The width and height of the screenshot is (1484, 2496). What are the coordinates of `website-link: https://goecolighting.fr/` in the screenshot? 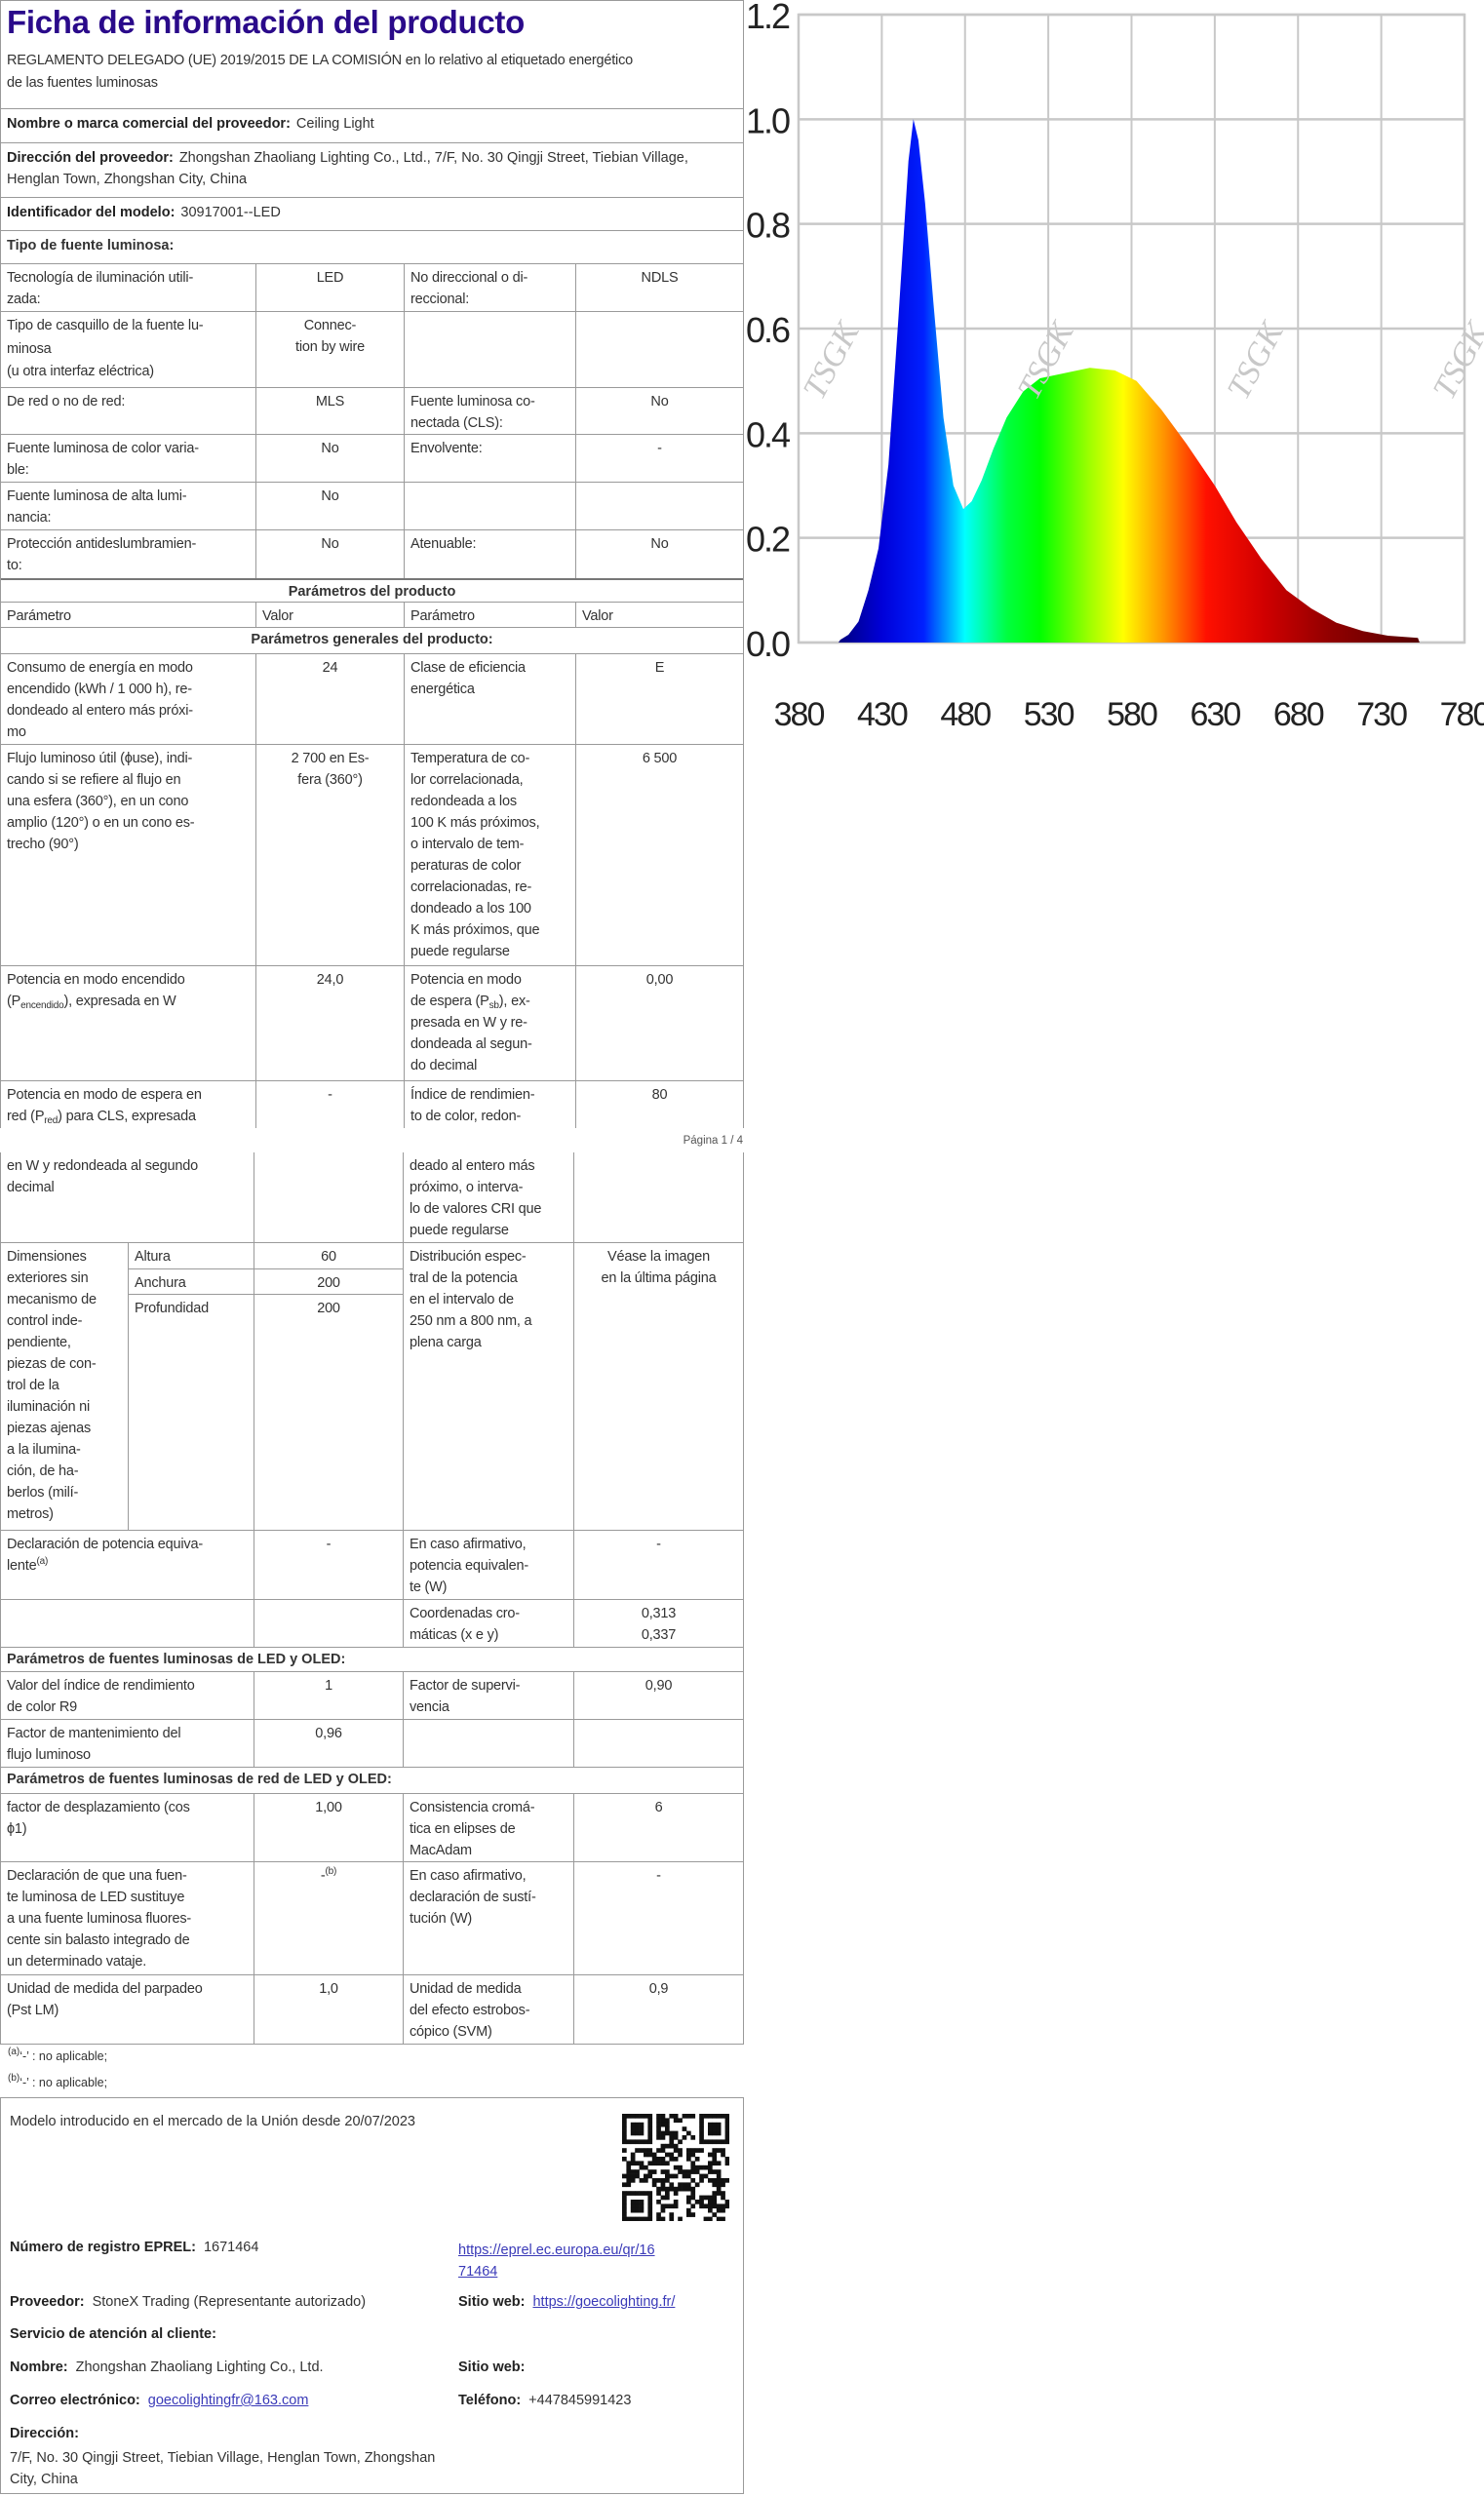 It's located at (604, 2302).